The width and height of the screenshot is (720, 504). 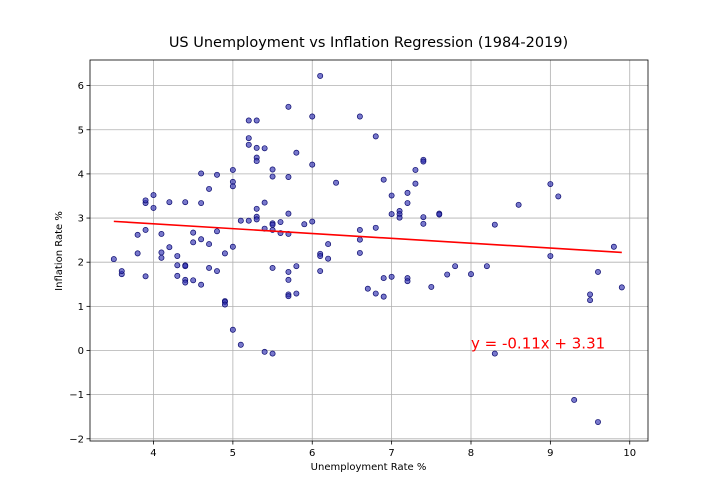 I want to click on x-axis-label: Unemployment Rate %, so click(x=369, y=467).